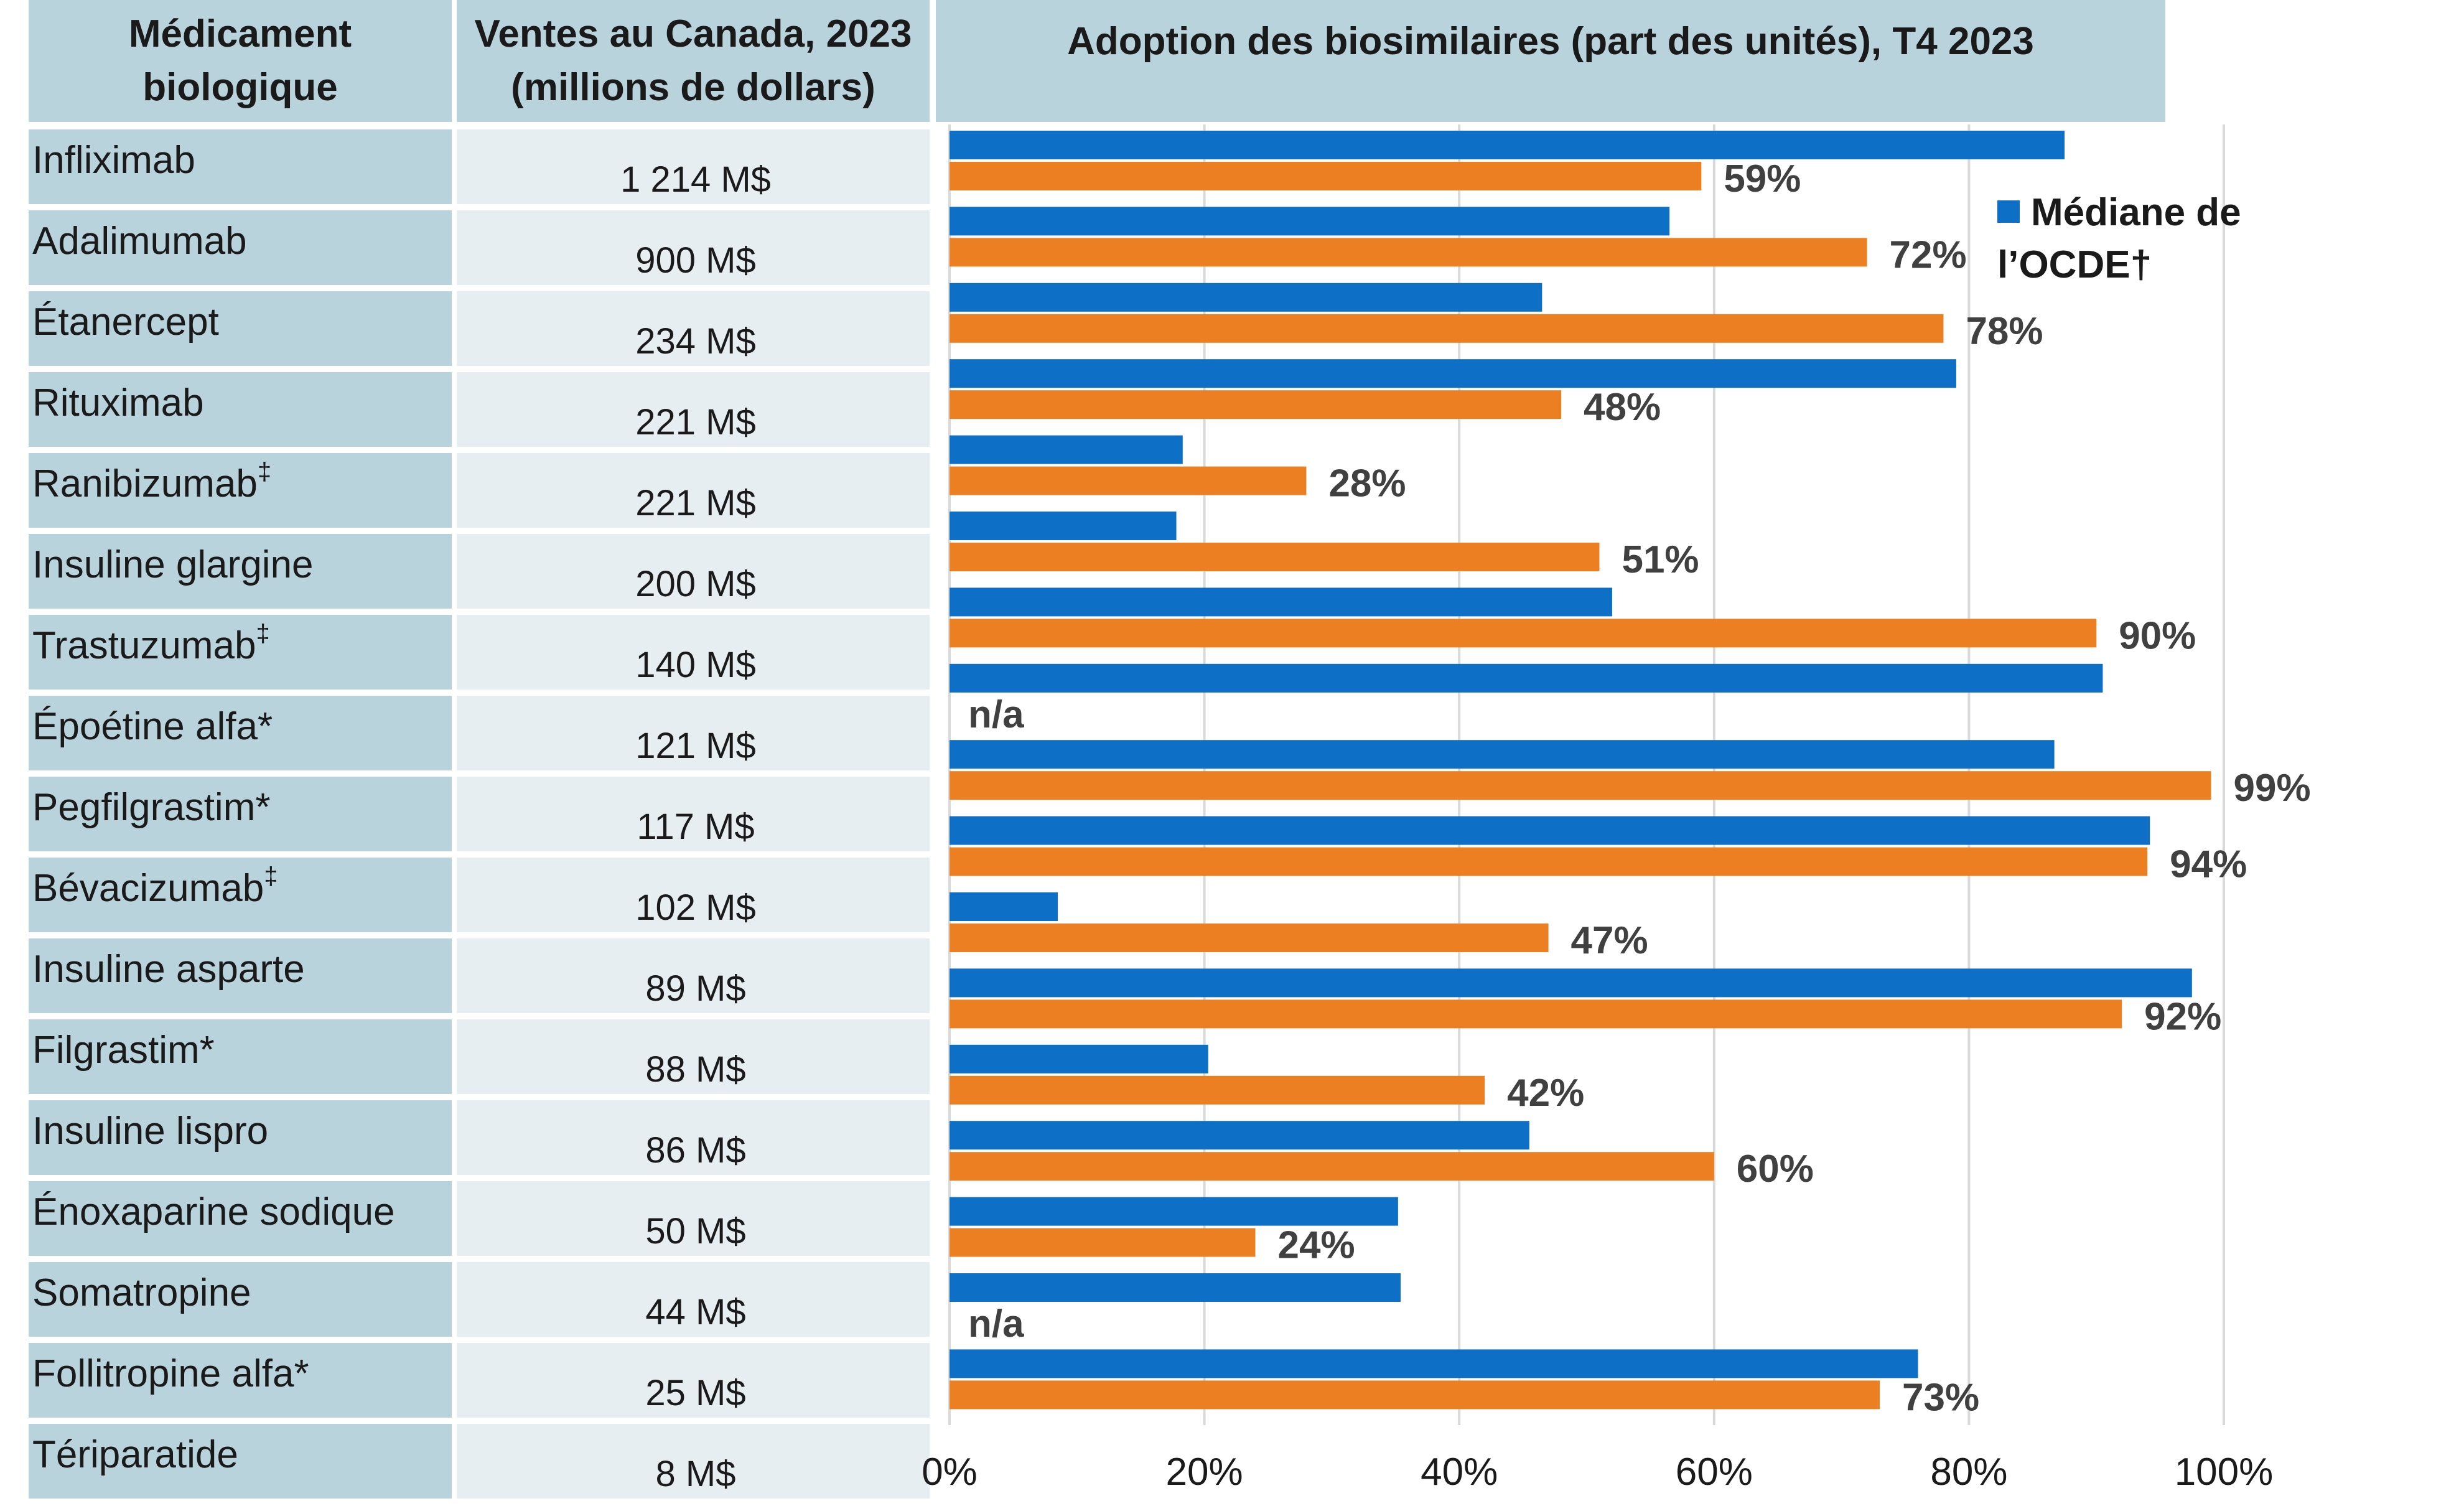 This screenshot has width=2464, height=1506. I want to click on drug-name-cell: Insuline glargine, so click(241, 571).